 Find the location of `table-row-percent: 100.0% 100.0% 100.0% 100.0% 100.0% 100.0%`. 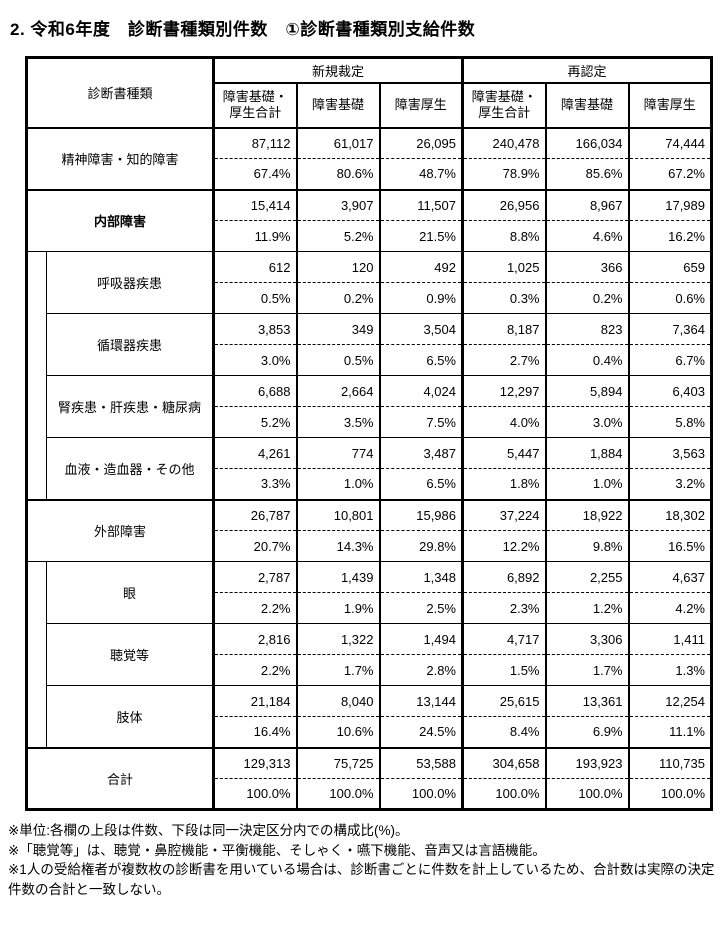

table-row-percent: 100.0% 100.0% 100.0% 100.0% 100.0% 100.0% is located at coordinates (369, 794).